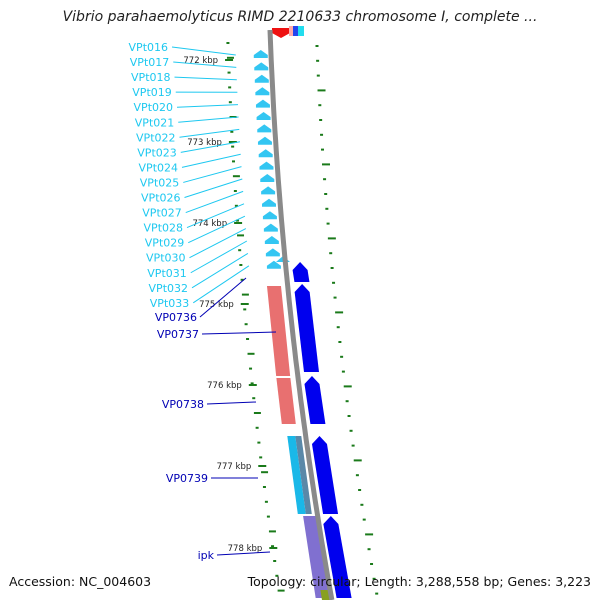  What do you see at coordinates (234, 467) in the screenshot?
I see `tick-label: 777 kbp` at bounding box center [234, 467].